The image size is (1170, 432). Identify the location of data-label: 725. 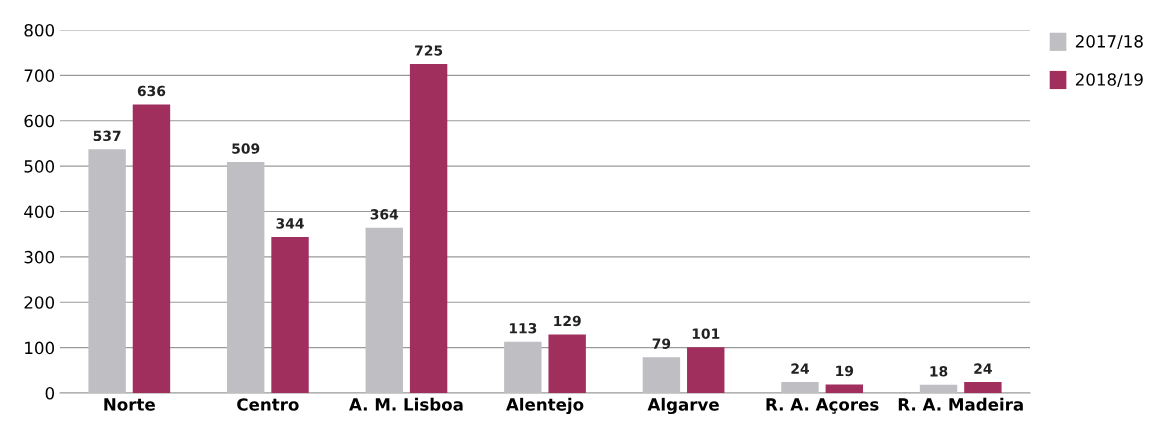
(429, 50).